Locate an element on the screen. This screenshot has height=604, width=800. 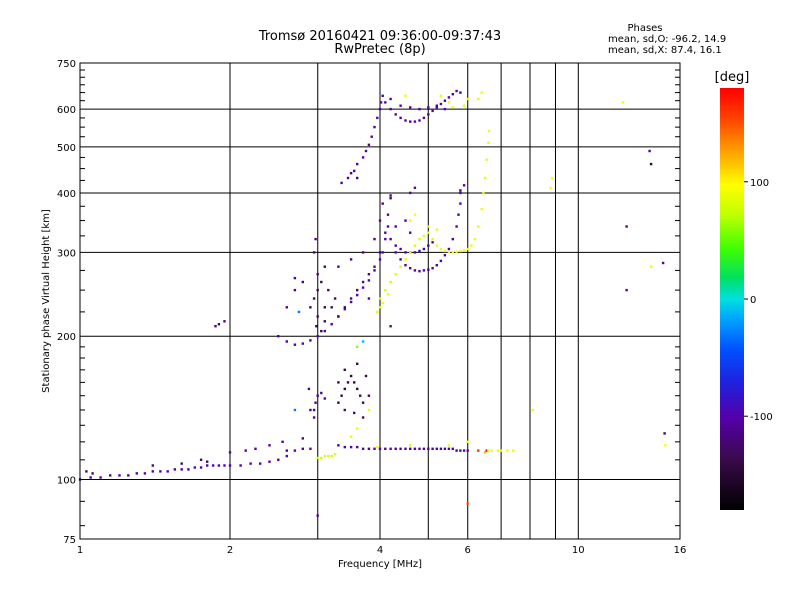
stats-line-x: mean, sd,X: 87.4, 16.1 is located at coordinates (665, 50).